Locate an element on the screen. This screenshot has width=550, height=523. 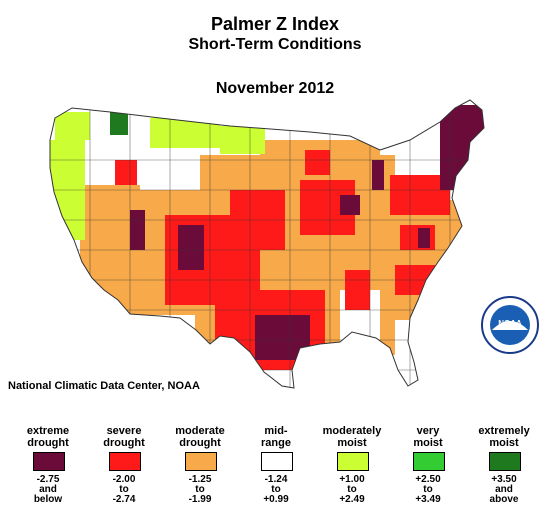
legend-label-line1: extremely is located at coordinates (504, 431).